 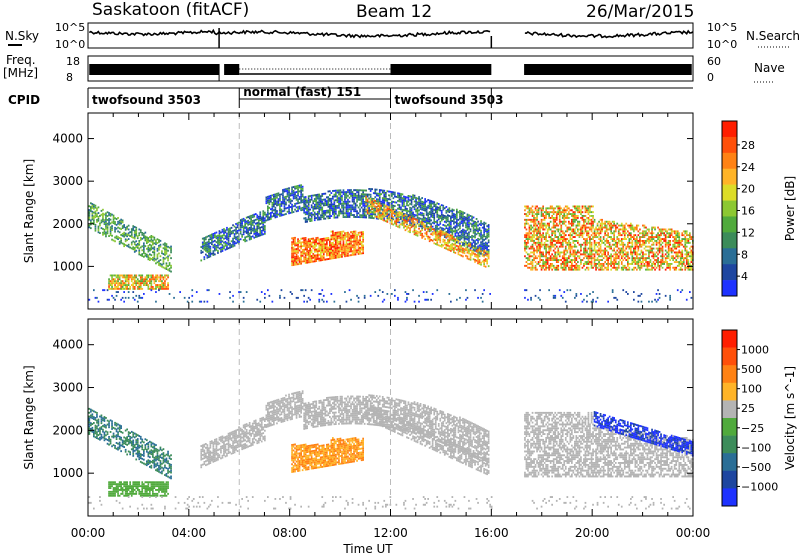 I want to click on freq-unit-label: [MHz], so click(x=20, y=73).